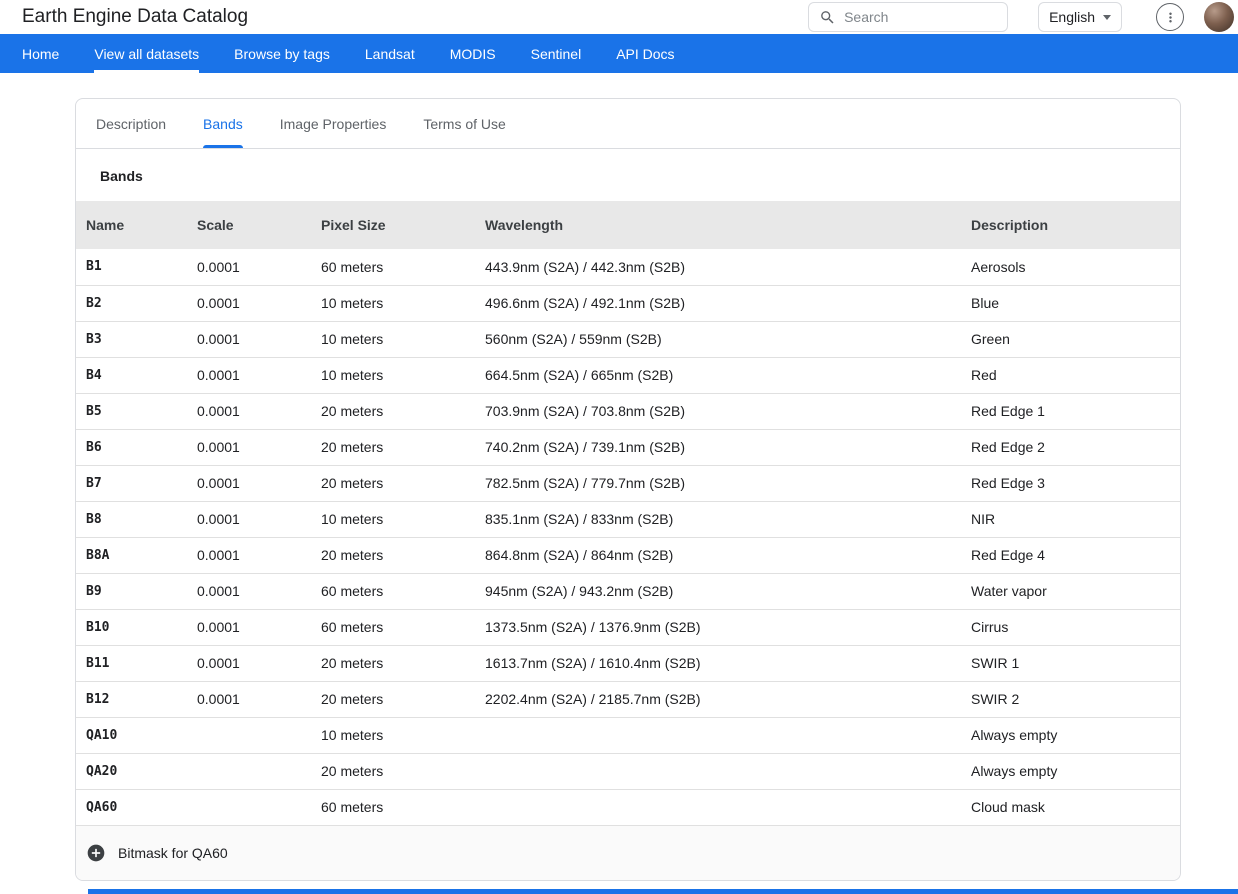 Image resolution: width=1238 pixels, height=894 pixels. I want to click on nav-item-landsat: Landsat, so click(389, 53).